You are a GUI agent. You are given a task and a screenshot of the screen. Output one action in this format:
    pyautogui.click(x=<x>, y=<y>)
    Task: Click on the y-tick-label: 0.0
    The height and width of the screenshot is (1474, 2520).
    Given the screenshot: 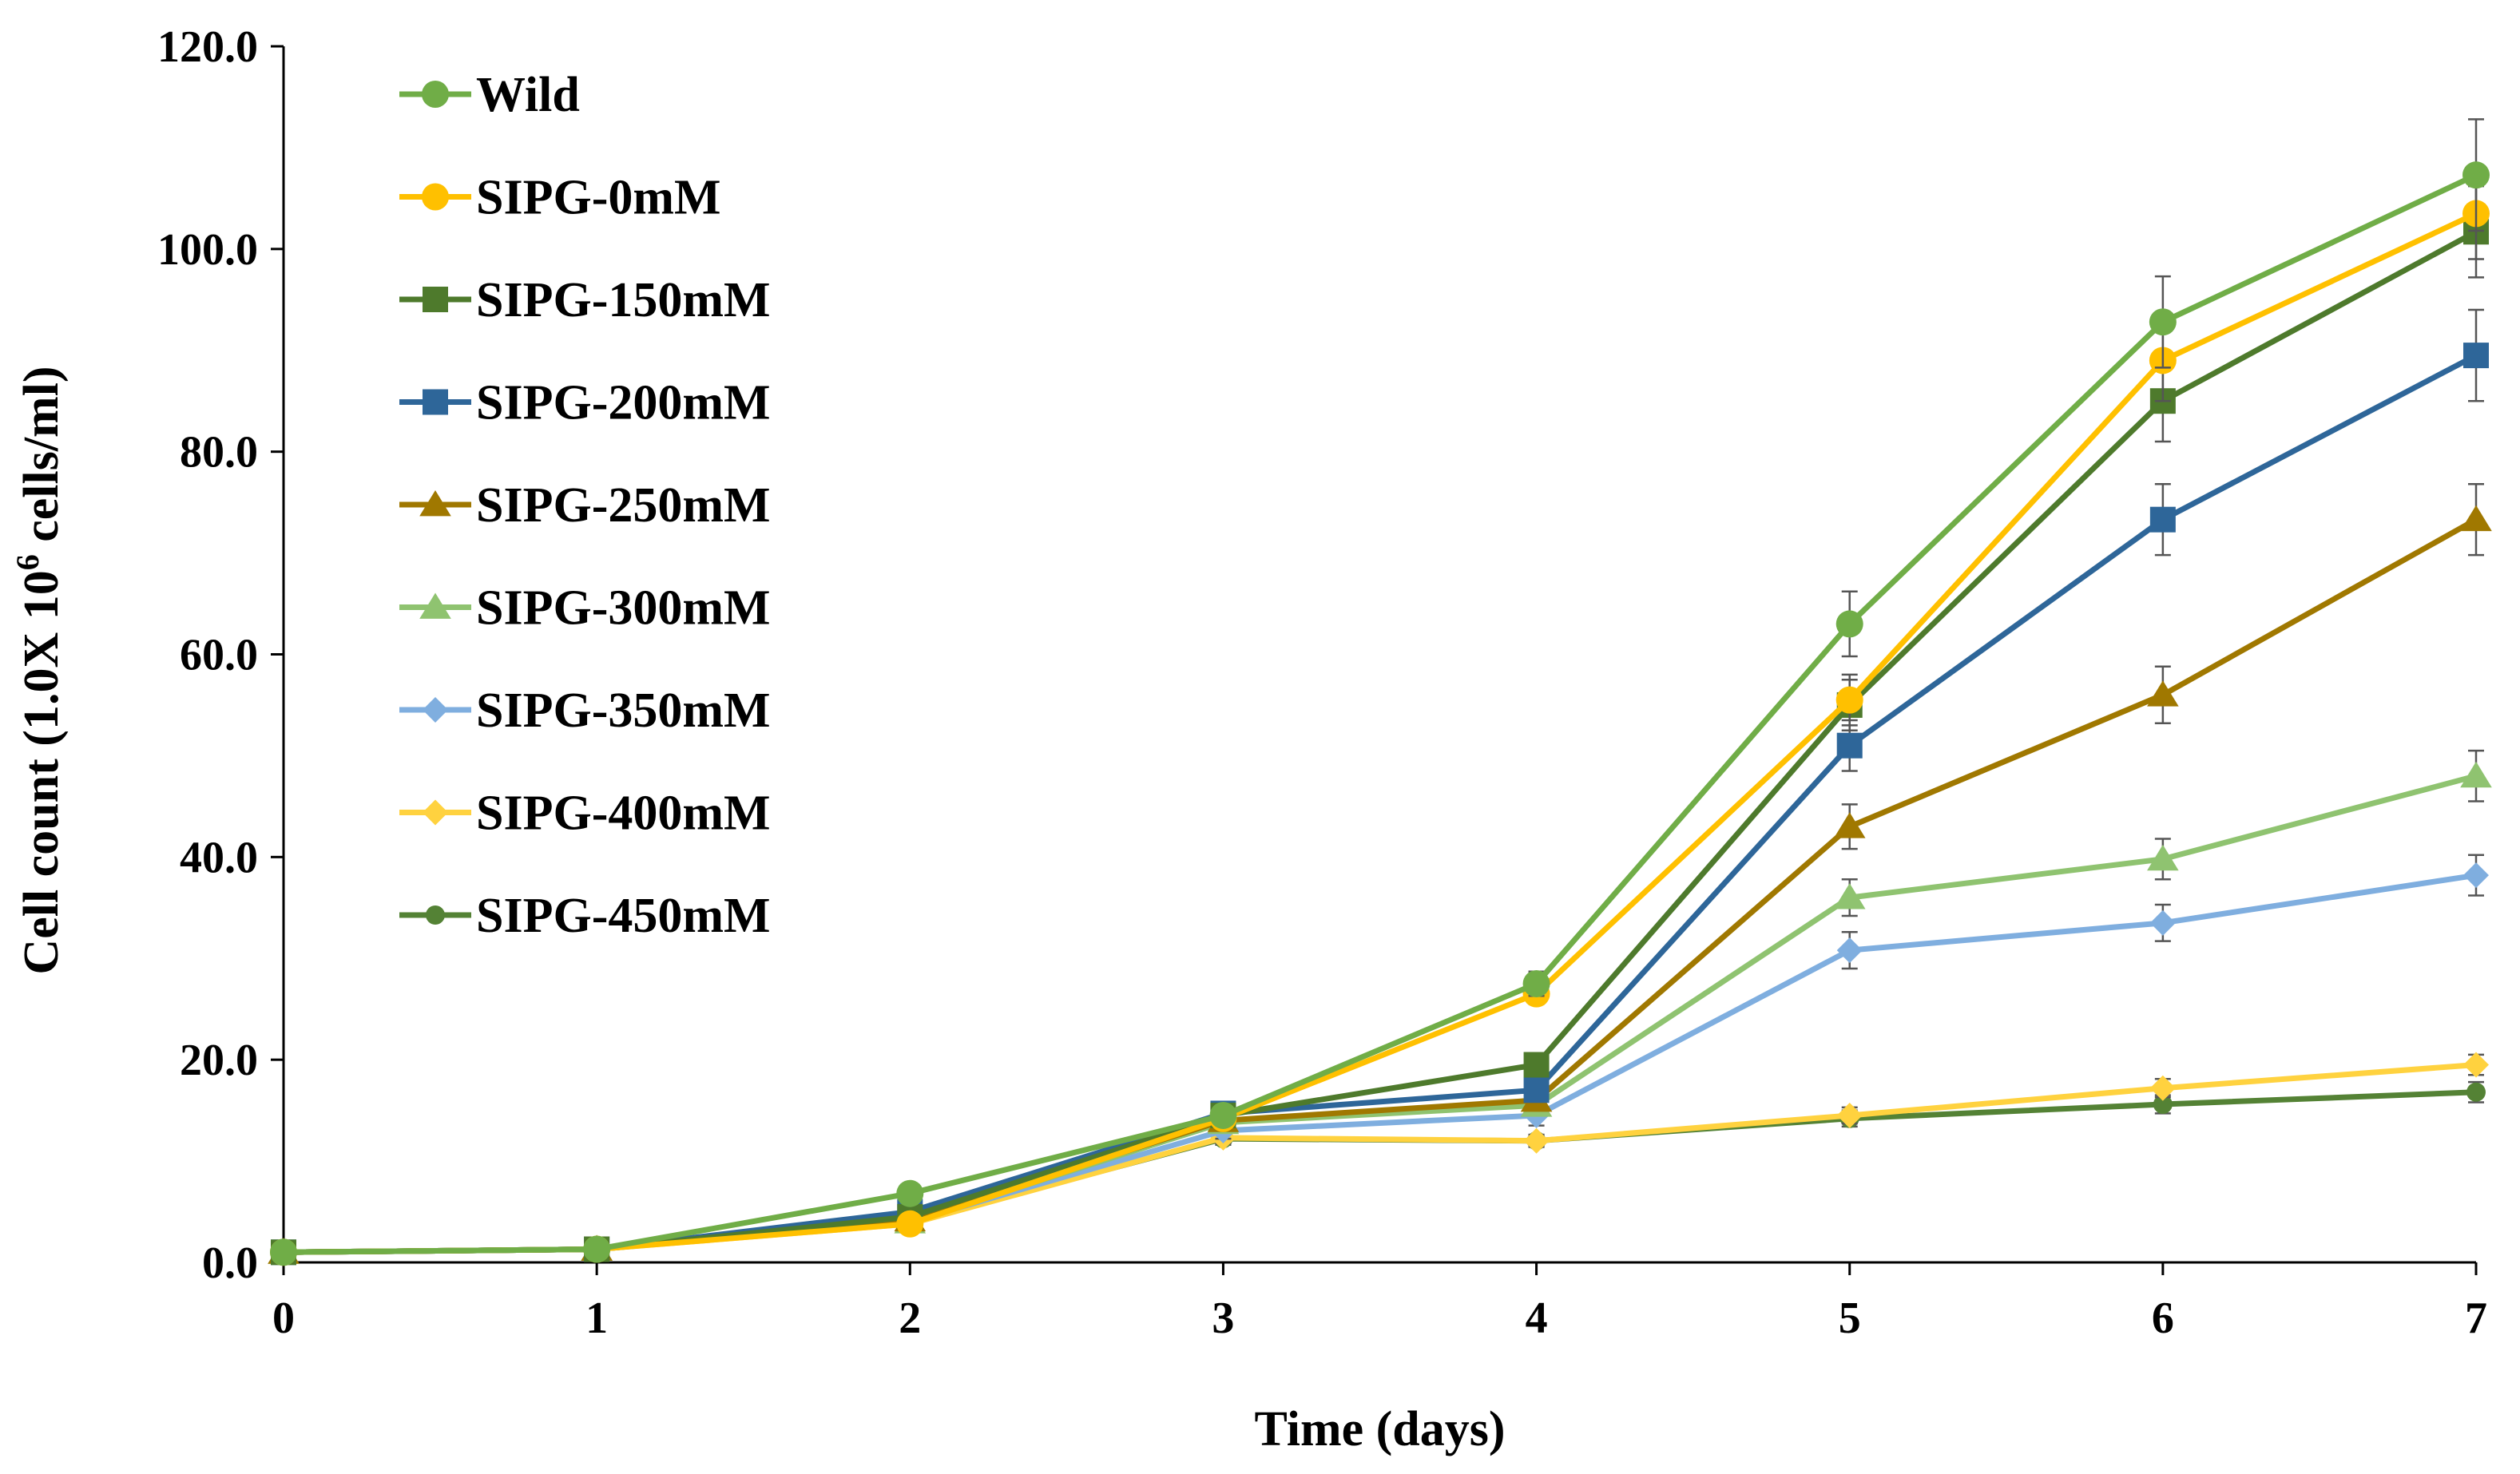 What is the action you would take?
    pyautogui.click(x=230, y=1263)
    